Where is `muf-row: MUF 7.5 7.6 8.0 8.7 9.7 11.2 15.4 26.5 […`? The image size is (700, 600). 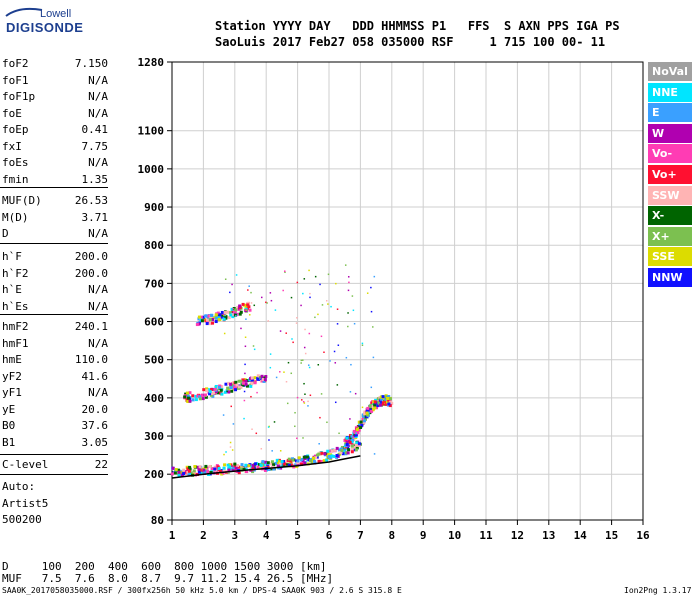
muf-row: MUF 7.5 7.6 8.0 8.7 9.7 11.2 15.4 26.5 [… is located at coordinates (168, 578).